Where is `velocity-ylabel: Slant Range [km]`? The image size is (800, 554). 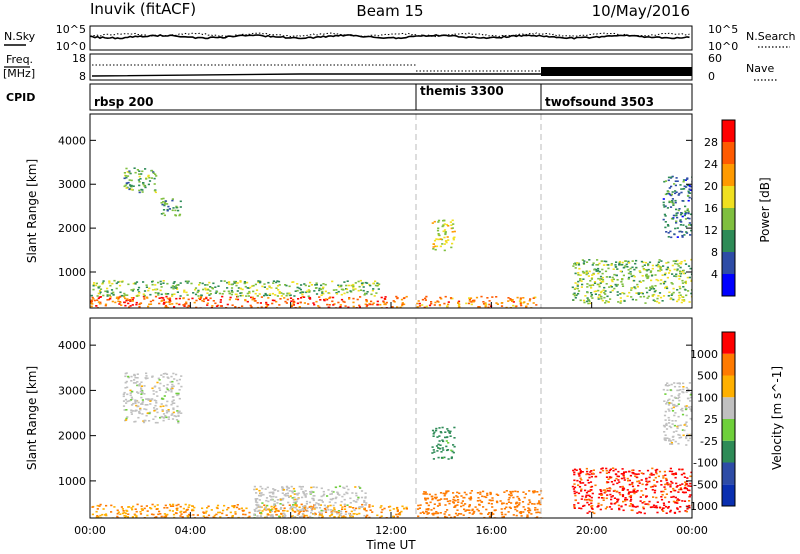
velocity-ylabel: Slant Range [km] is located at coordinates (32, 418).